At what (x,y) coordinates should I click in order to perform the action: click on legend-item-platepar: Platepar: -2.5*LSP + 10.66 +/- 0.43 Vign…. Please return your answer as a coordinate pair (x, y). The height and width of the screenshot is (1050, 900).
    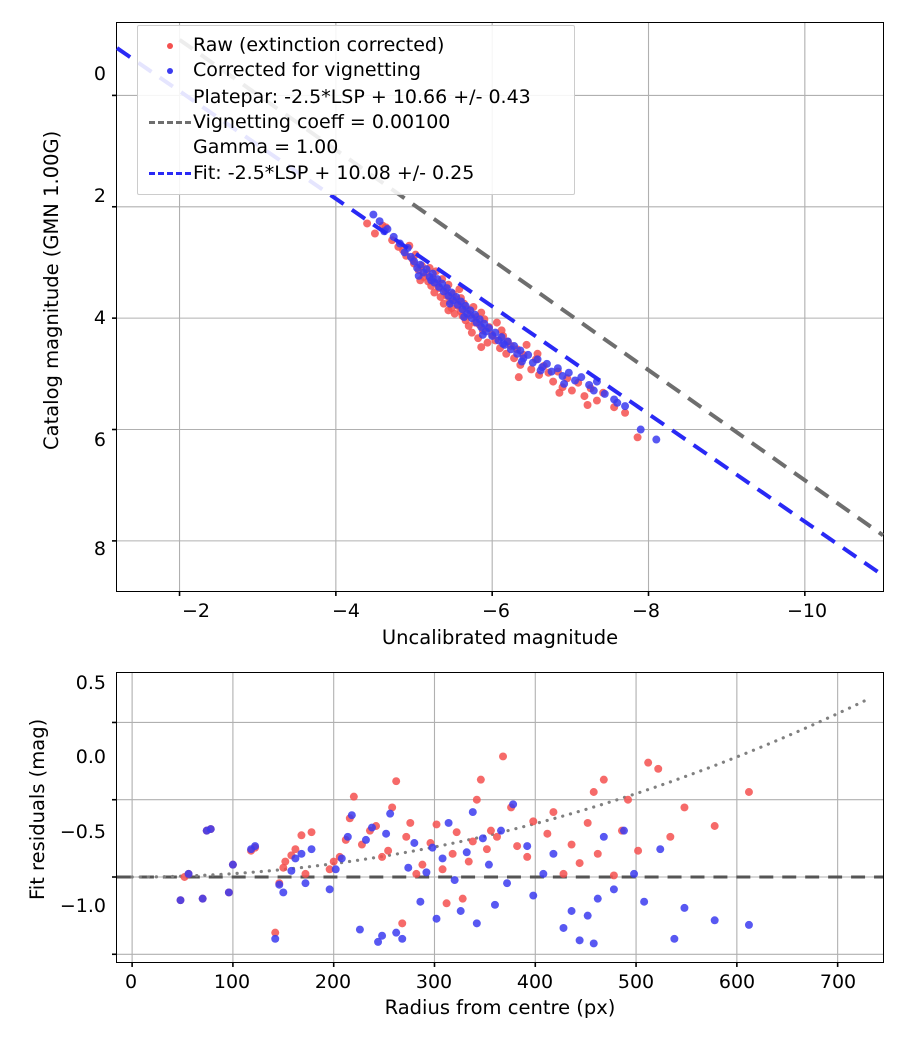
    Looking at the image, I should click on (356, 122).